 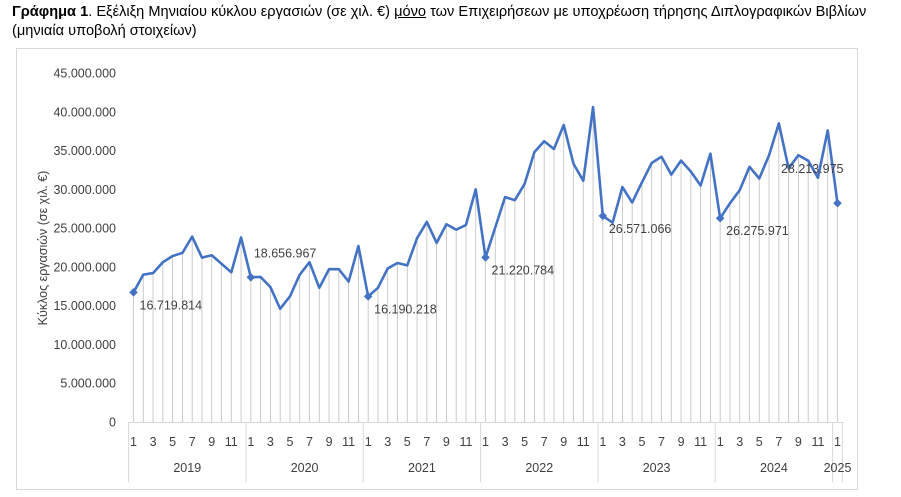 What do you see at coordinates (640, 229) in the screenshot?
I see `data-label: 26.571.066` at bounding box center [640, 229].